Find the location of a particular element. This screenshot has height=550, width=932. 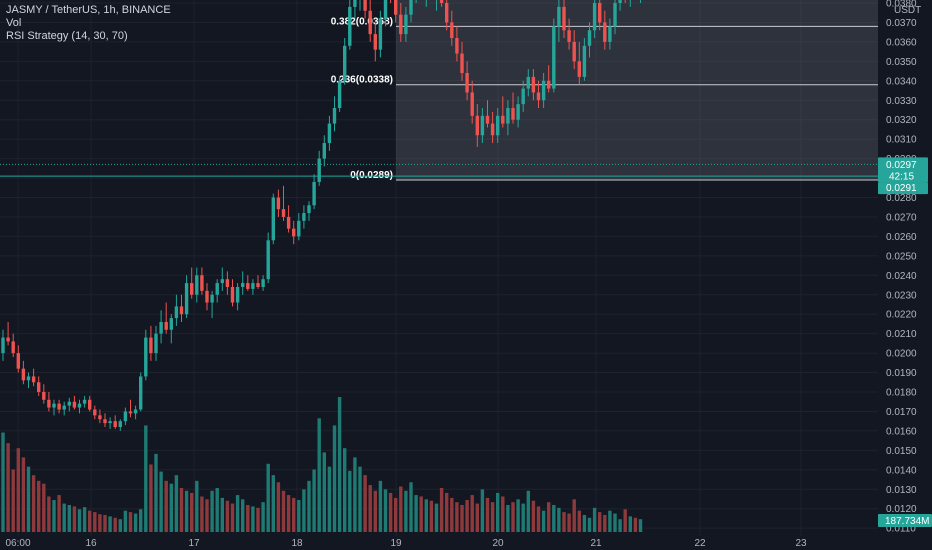

price-tick-label: 0.0310 is located at coordinates (901, 140).